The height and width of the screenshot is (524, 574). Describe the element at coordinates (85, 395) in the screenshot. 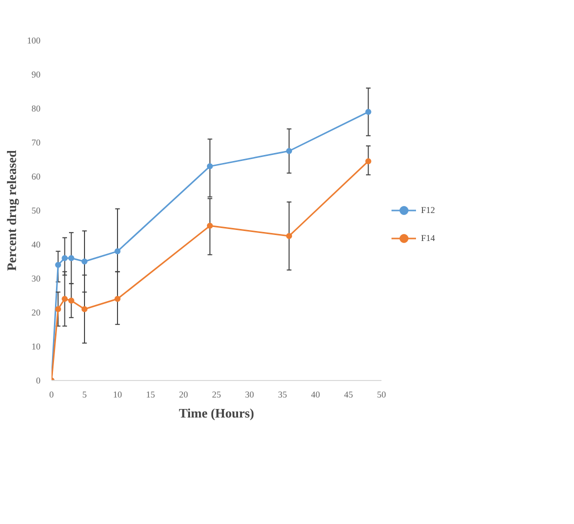

I see `x-tick-label: 5` at that location.